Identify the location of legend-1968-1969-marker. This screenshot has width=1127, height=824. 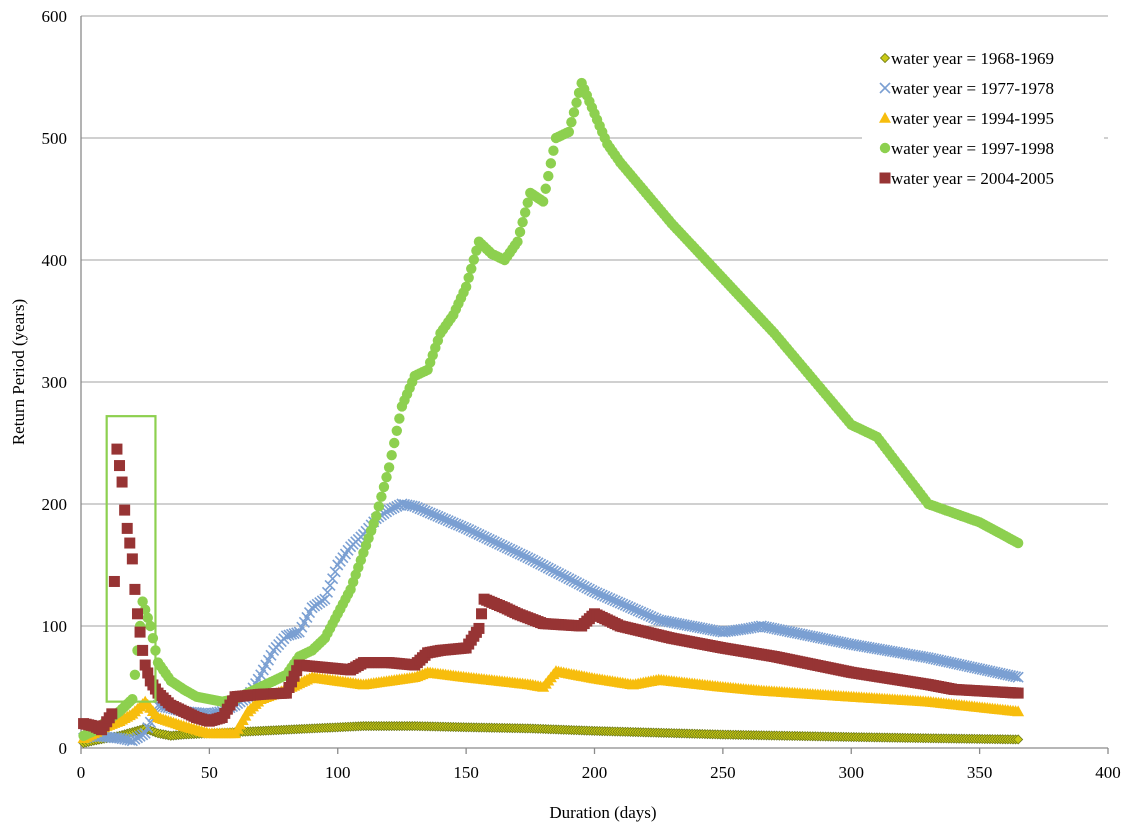
(885, 58).